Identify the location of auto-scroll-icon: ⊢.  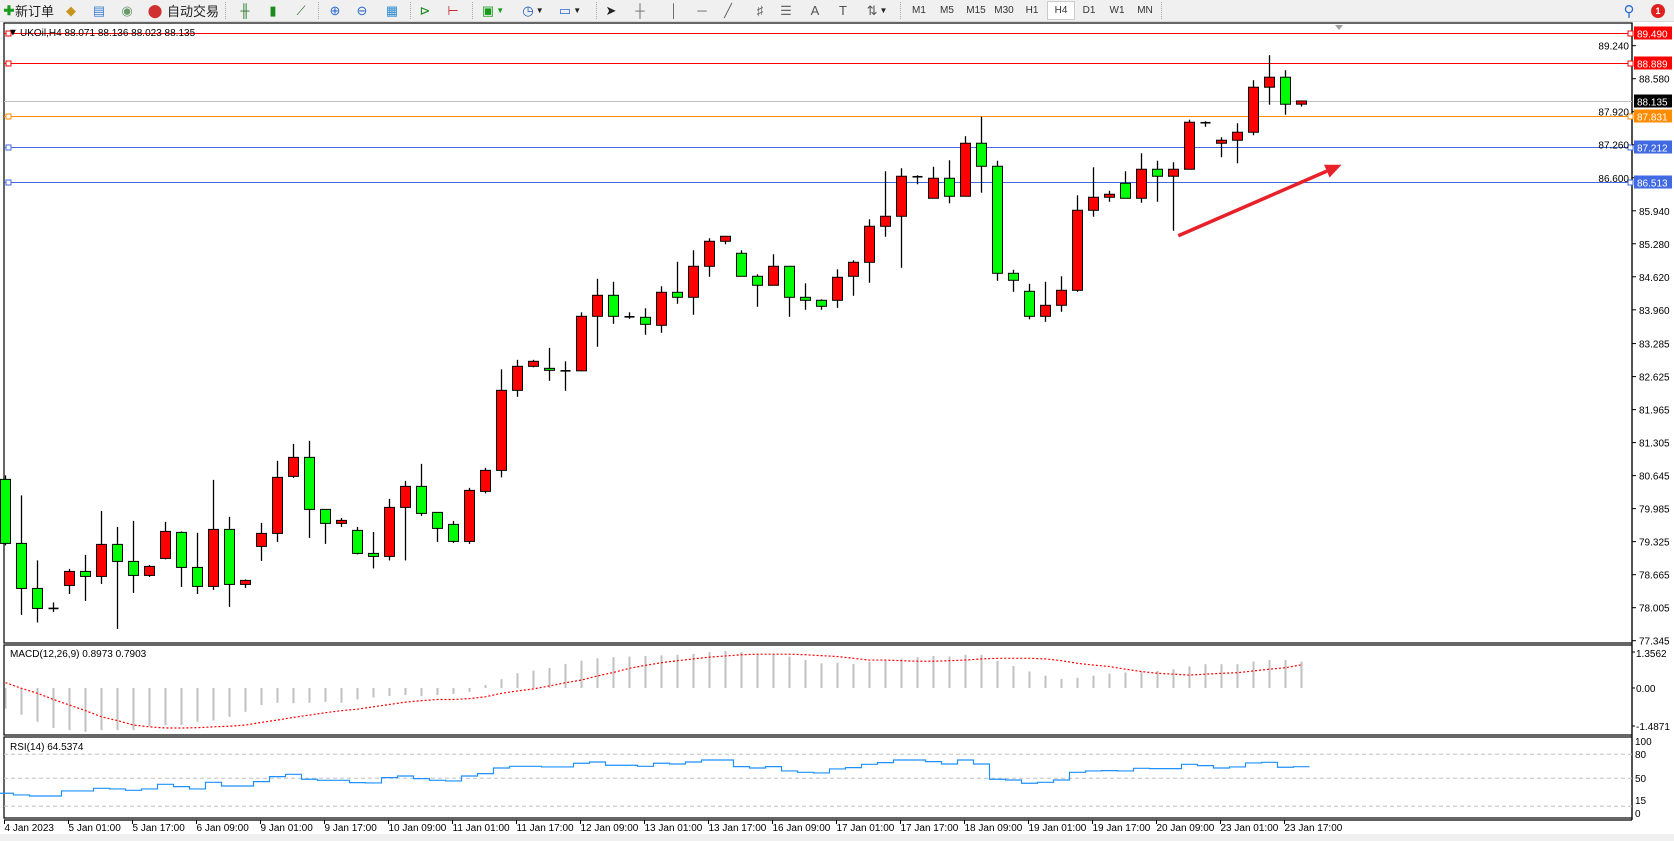
(453, 10).